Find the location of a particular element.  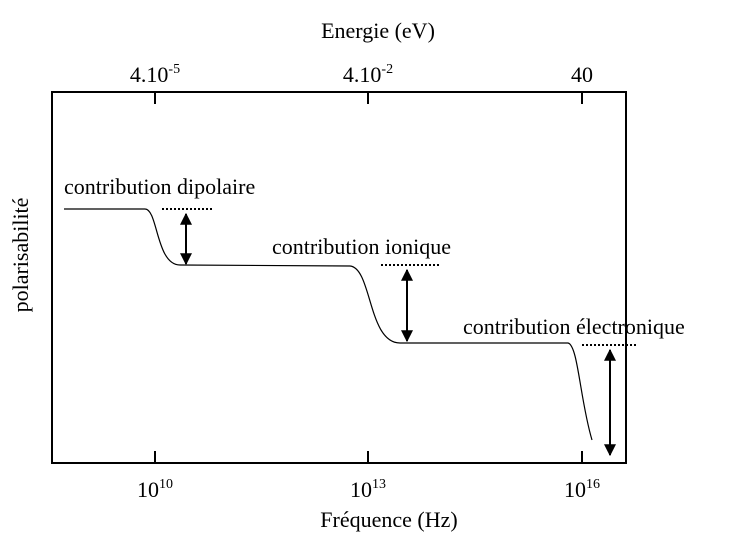

tick-label: 1016 is located at coordinates (582, 489).